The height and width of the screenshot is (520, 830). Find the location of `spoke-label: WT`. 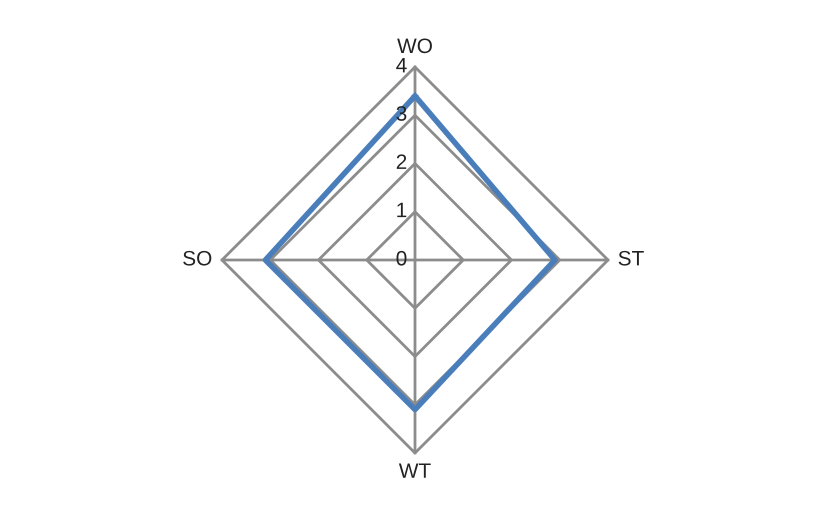

spoke-label: WT is located at coordinates (414, 470).